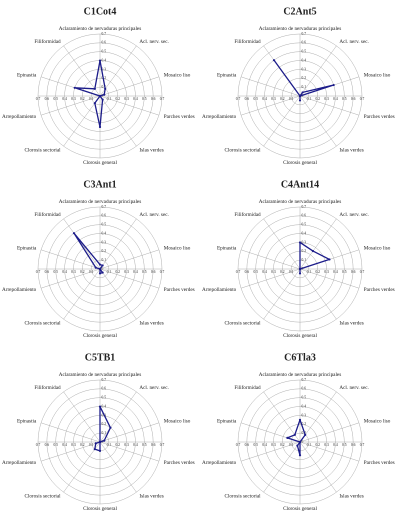 Image resolution: width=400 pixels, height=521 pixels. What do you see at coordinates (100, 357) in the screenshot?
I see `chart-title: C5TB1` at bounding box center [100, 357].